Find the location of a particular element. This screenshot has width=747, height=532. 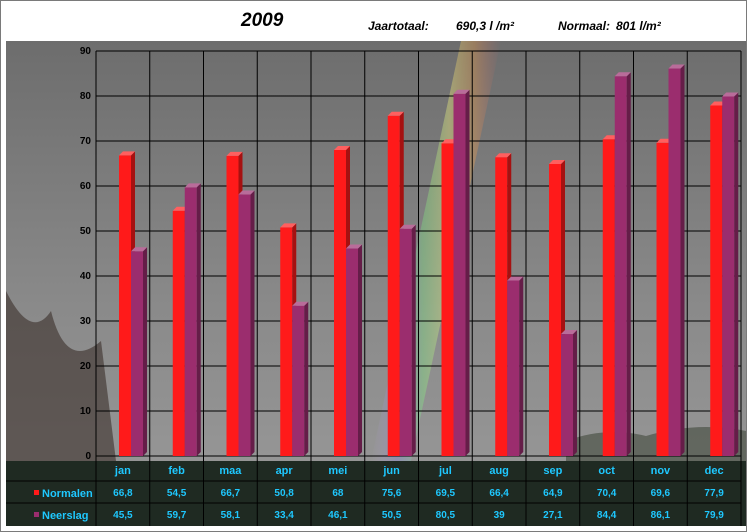

data-label-neerslag: 33,4 is located at coordinates (284, 515).